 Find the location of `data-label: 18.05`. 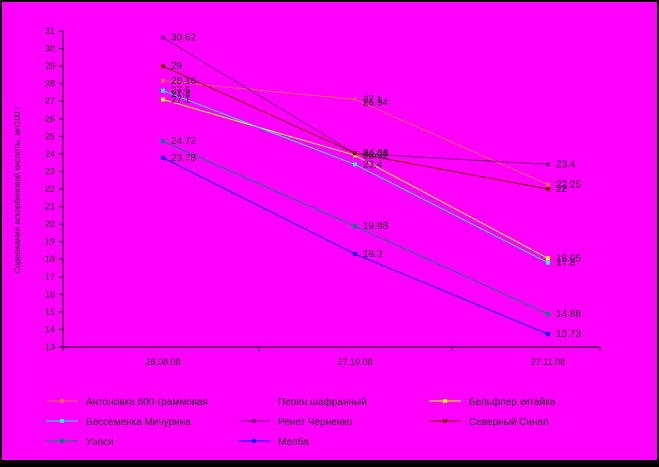

data-label: 18.05 is located at coordinates (568, 258).